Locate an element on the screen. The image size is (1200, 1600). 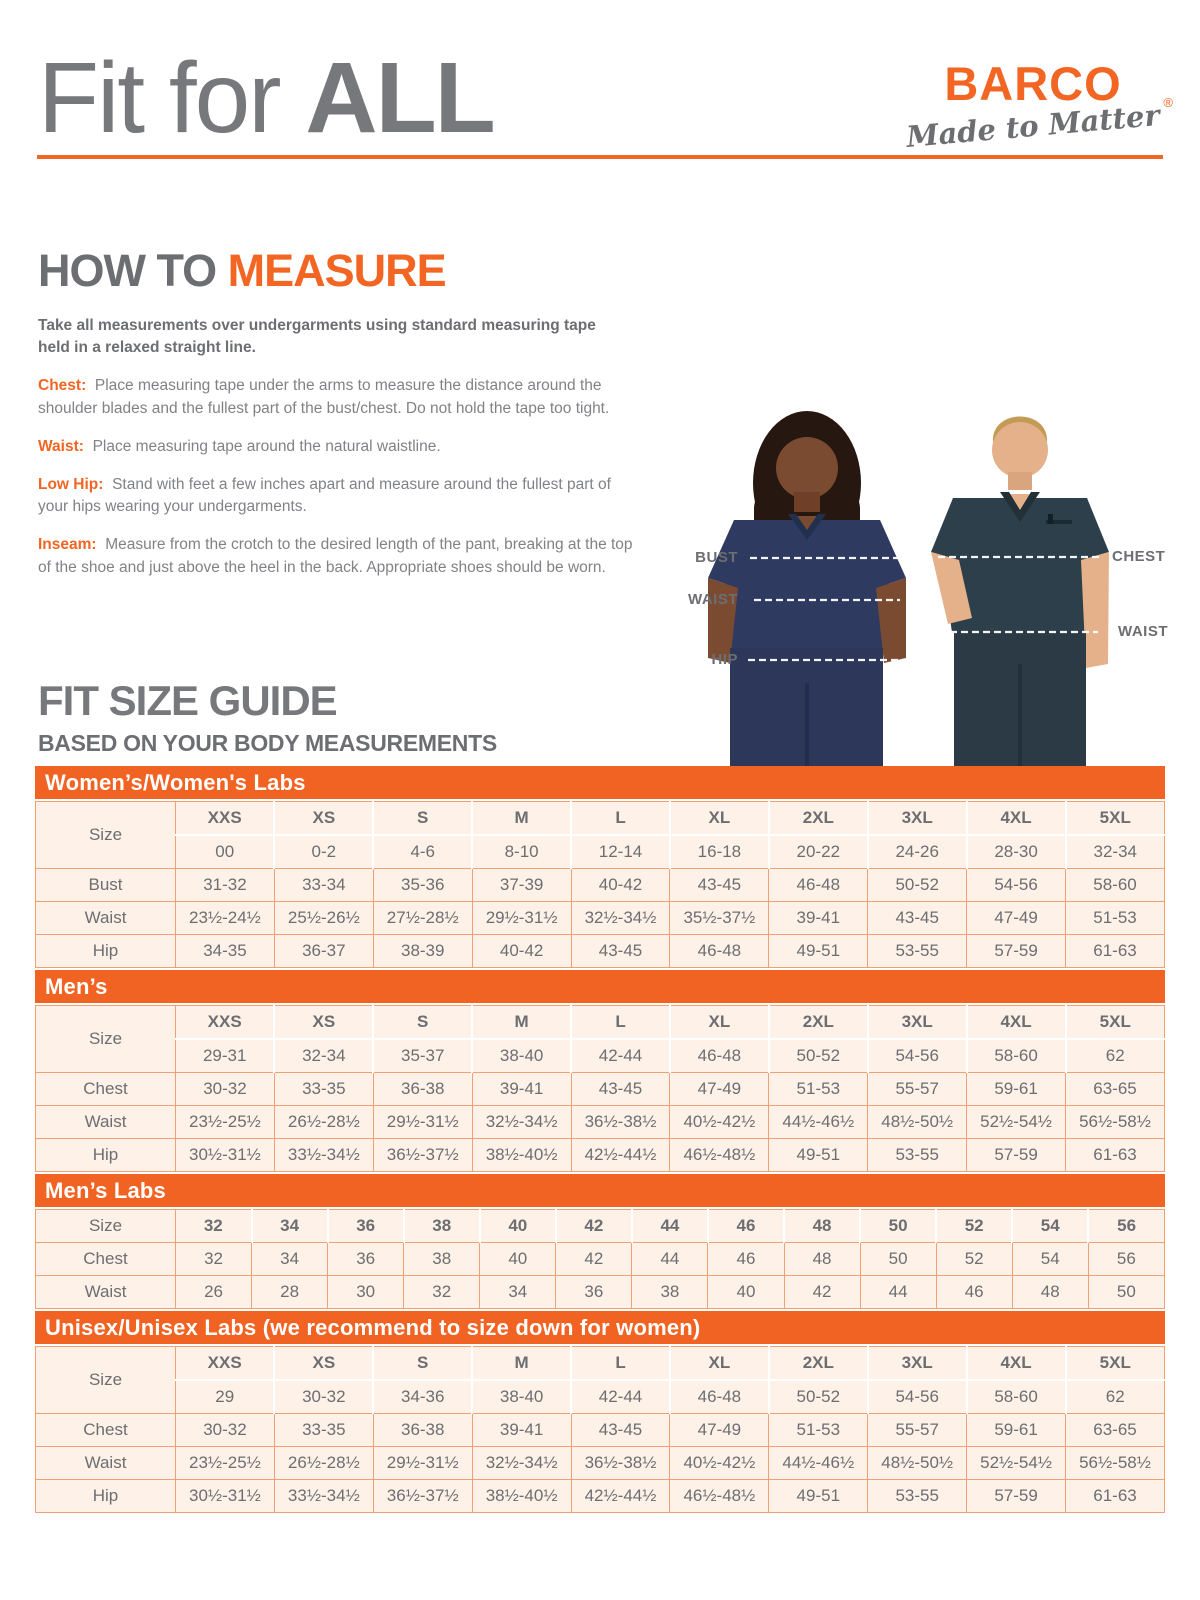
value-cell: 36½-37½ is located at coordinates (422, 1155).